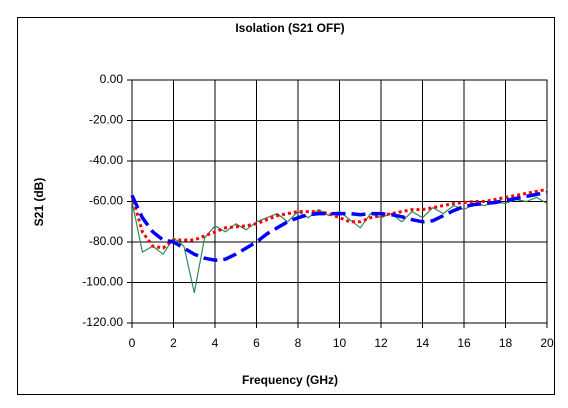 The image size is (568, 408). What do you see at coordinates (547, 343) in the screenshot?
I see `x-tick-label: 20` at bounding box center [547, 343].